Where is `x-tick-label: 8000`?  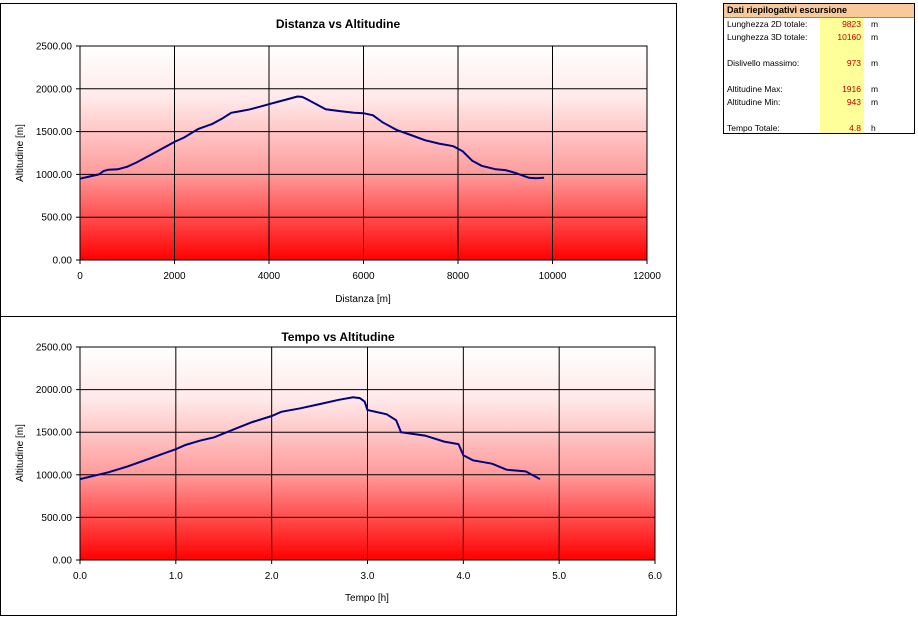 x-tick-label: 8000 is located at coordinates (458, 276).